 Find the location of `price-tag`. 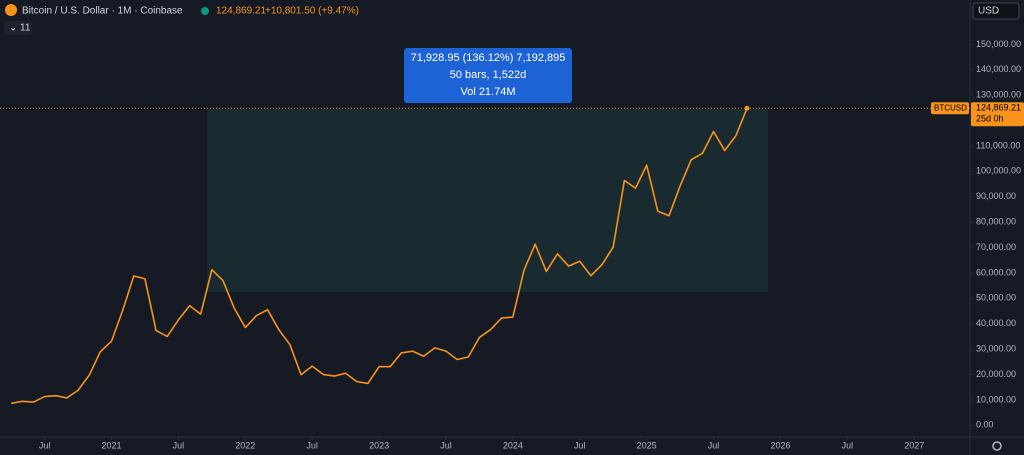

price-tag is located at coordinates (997, 114).